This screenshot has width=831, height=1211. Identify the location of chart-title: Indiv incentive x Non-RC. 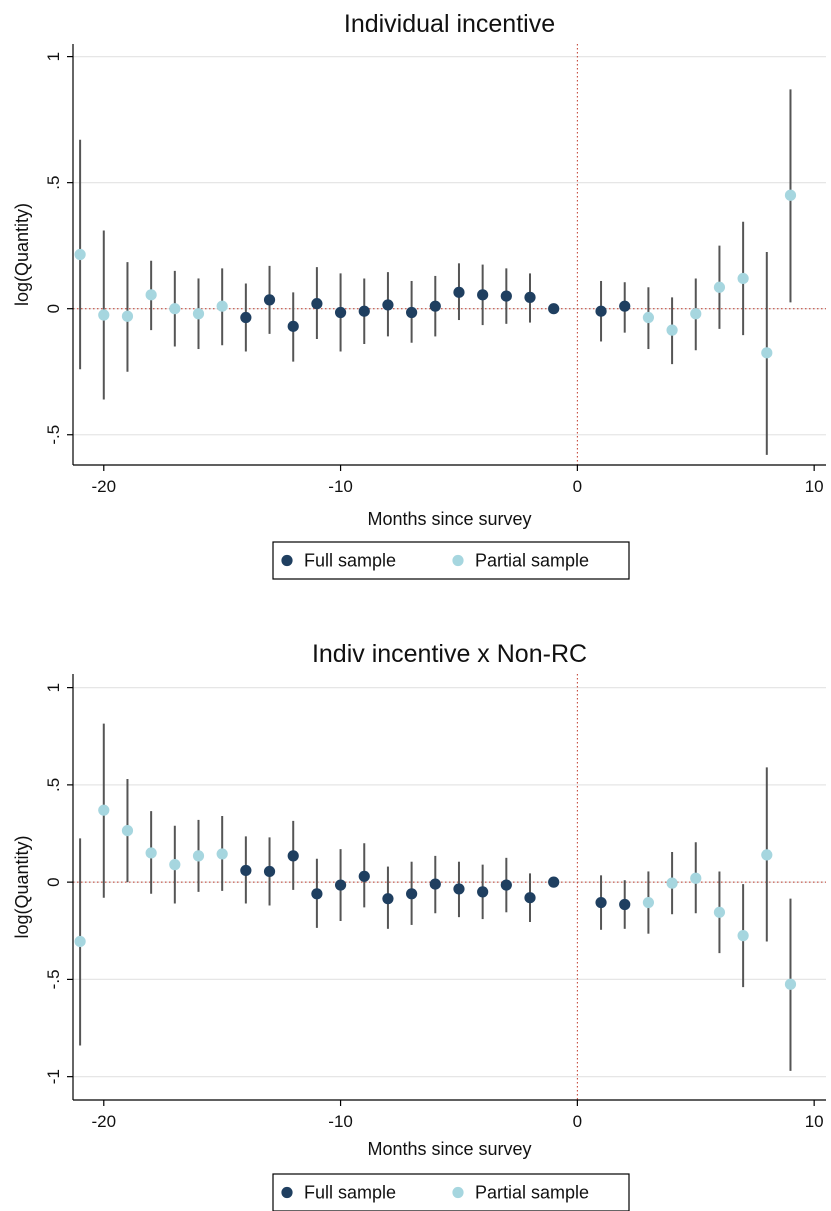
(449, 654).